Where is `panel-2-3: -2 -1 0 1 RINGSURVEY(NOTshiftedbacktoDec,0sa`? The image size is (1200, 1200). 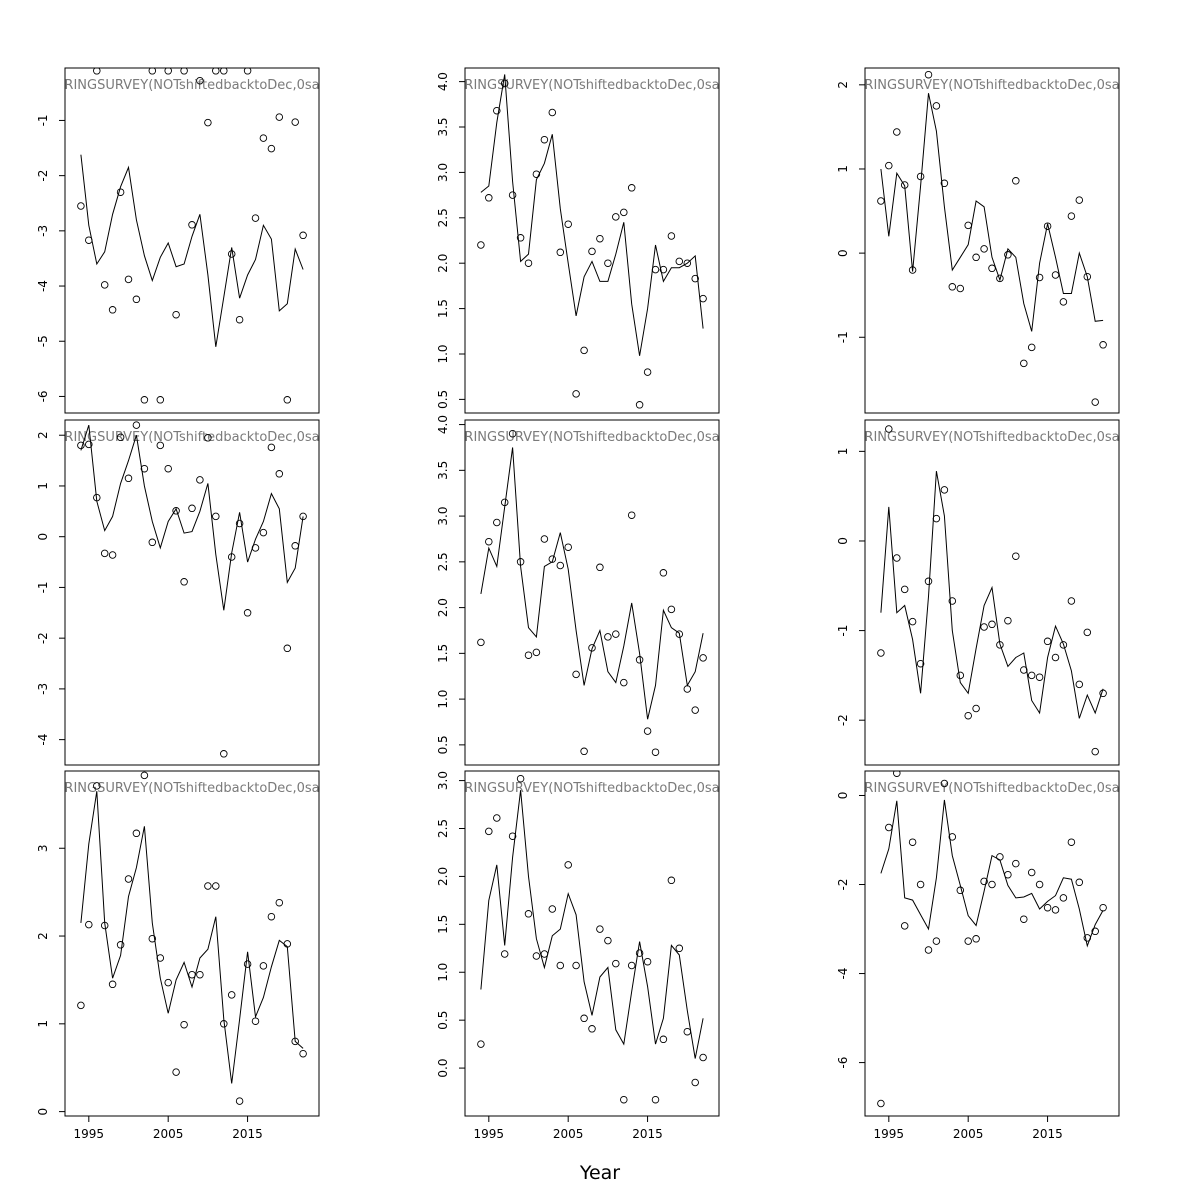
panel-2-3: -2 -1 0 1 RINGSURVEY(NOTshiftedbacktoDec,0sa is located at coordinates (978, 592).